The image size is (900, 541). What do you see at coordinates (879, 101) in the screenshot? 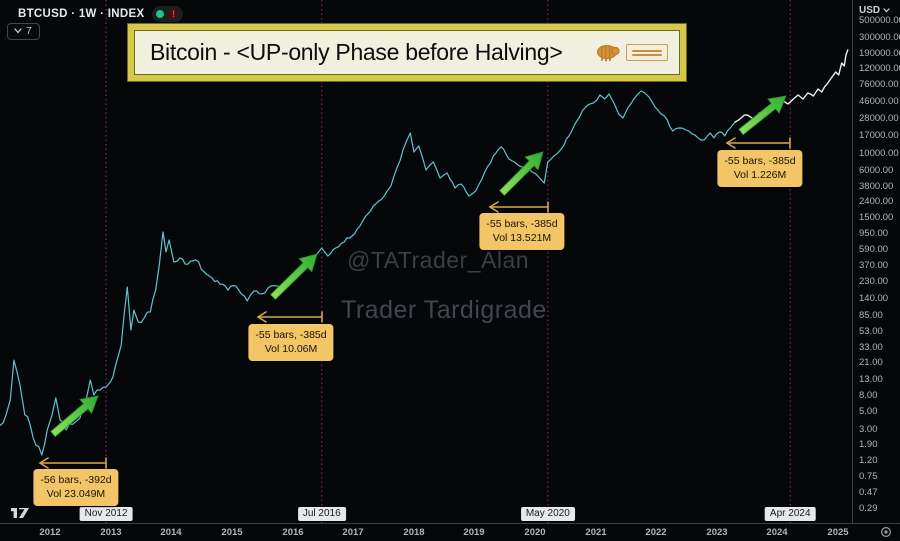
I see `price-tick-label: 46000.00` at bounding box center [879, 101].